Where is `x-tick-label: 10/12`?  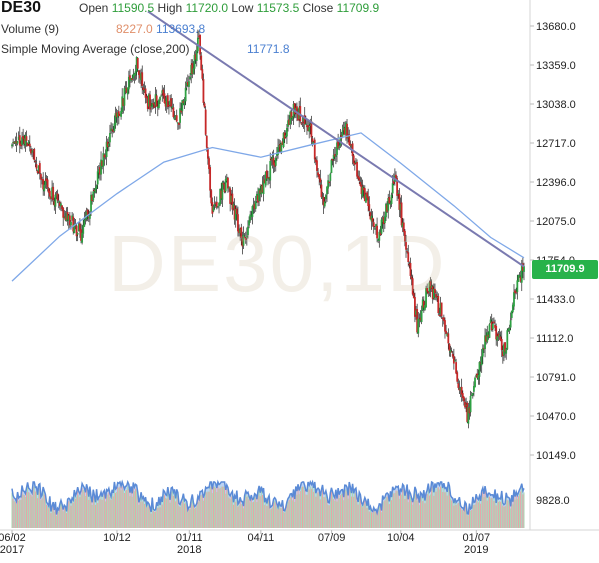 x-tick-label: 10/12 is located at coordinates (117, 538).